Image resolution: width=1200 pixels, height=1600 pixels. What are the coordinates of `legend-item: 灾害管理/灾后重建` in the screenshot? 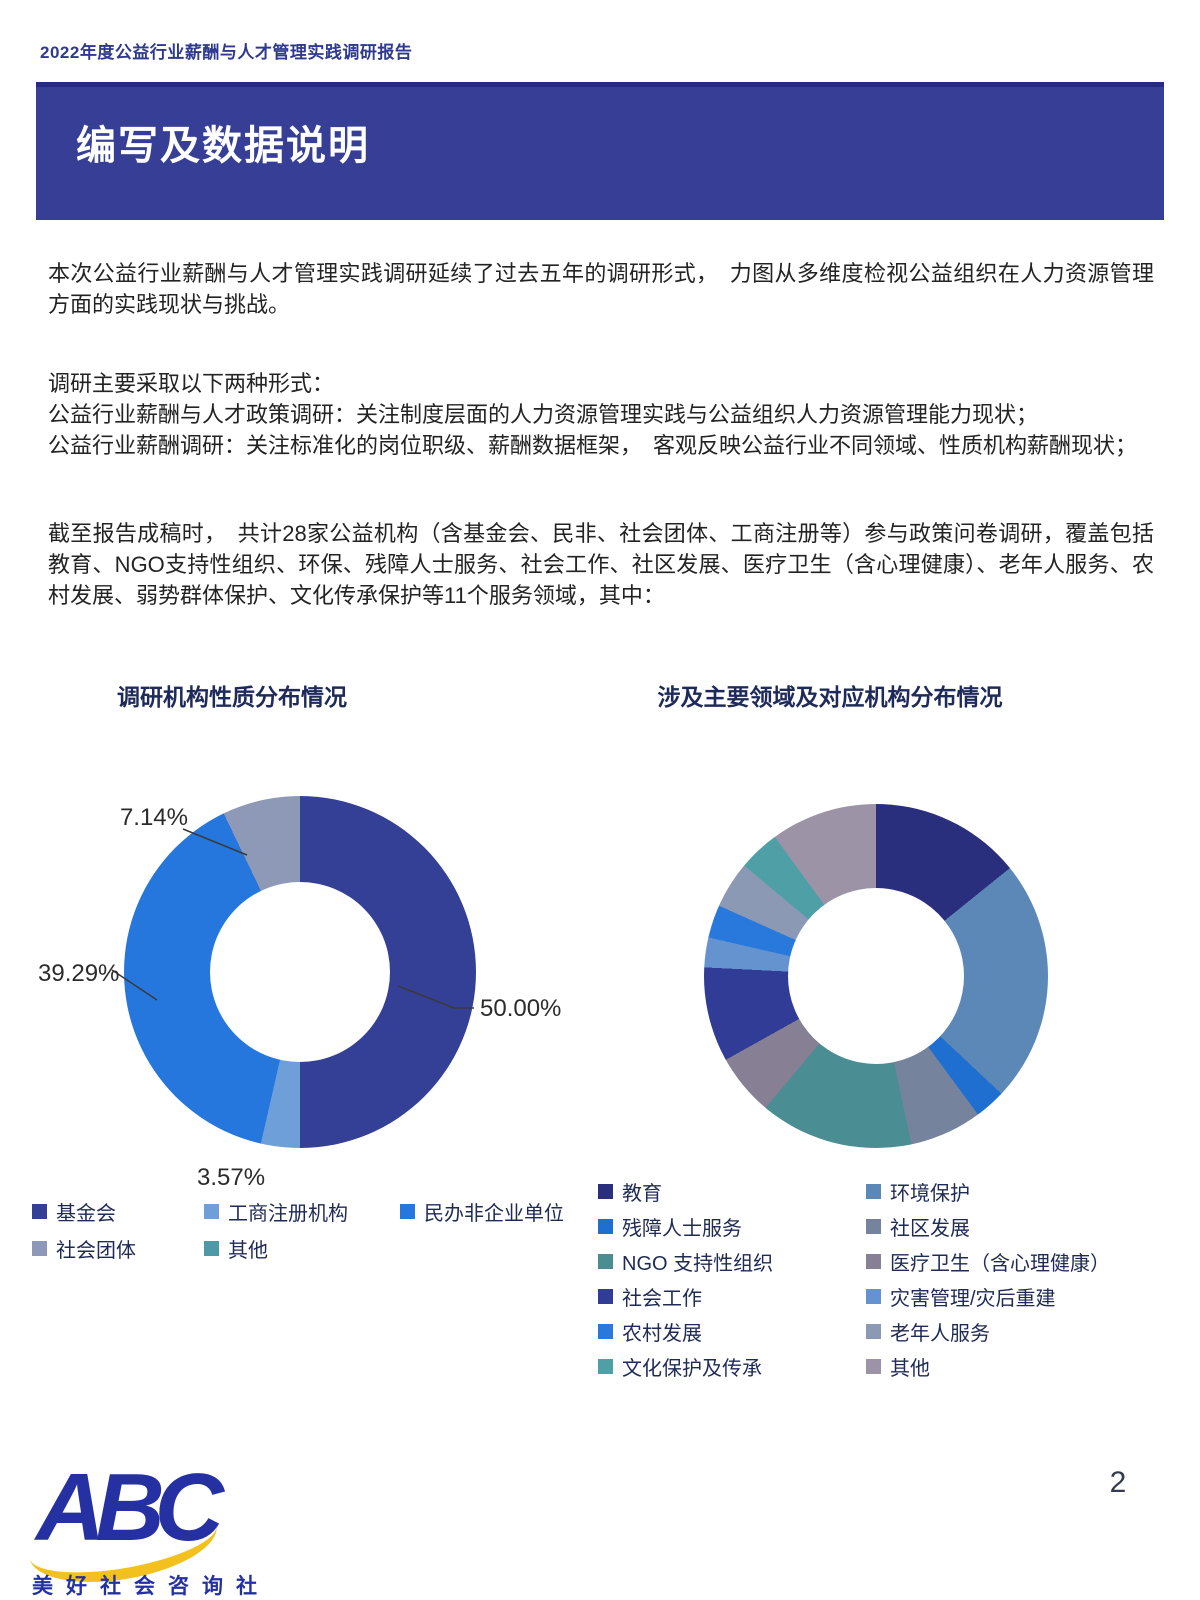 It's located at (1019, 1296).